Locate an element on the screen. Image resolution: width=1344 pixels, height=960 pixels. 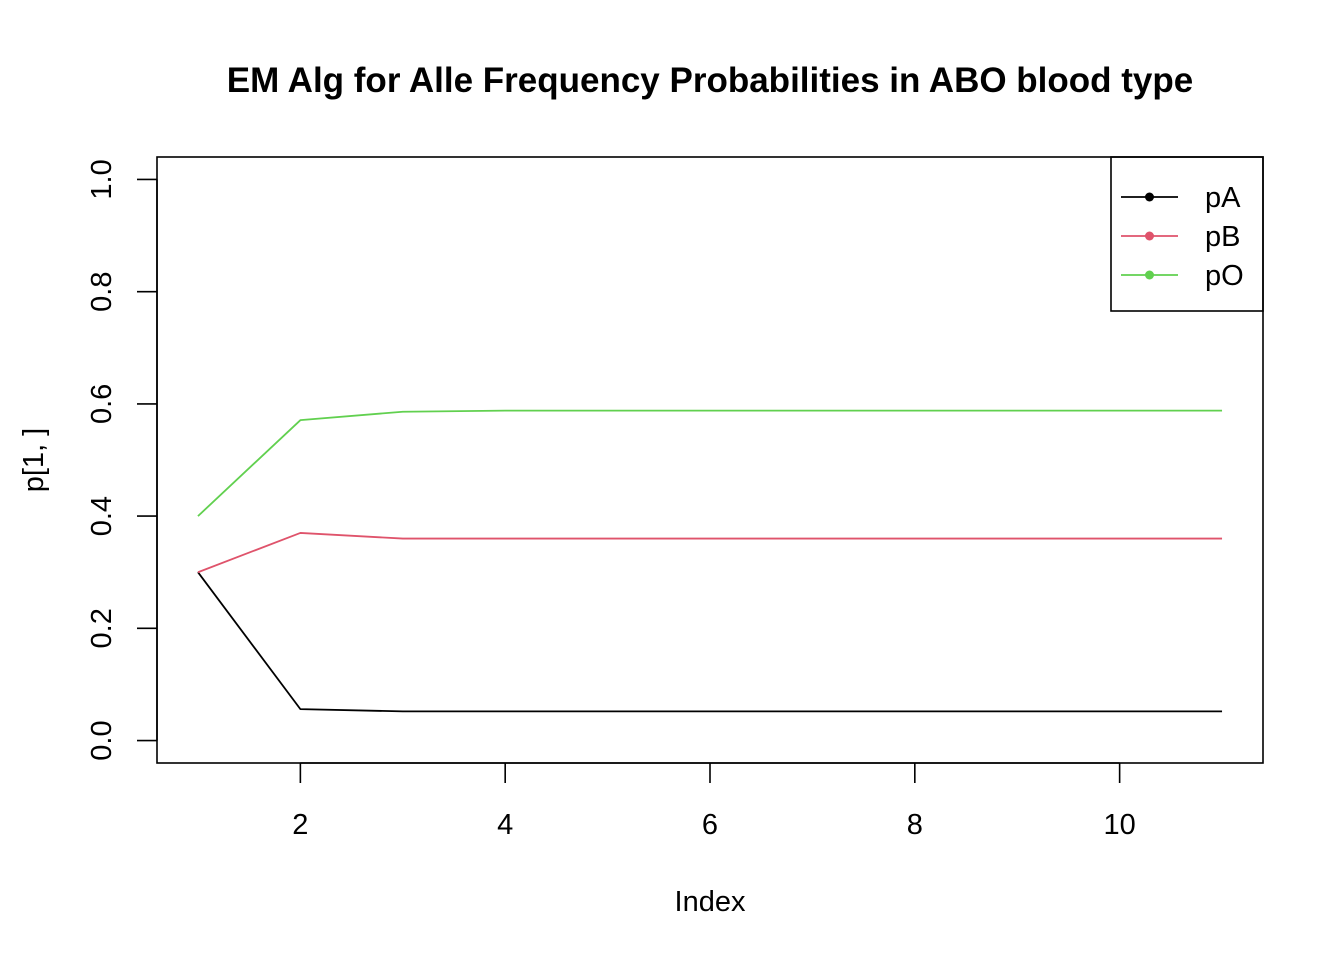
x-axis-label: Index is located at coordinates (710, 902).